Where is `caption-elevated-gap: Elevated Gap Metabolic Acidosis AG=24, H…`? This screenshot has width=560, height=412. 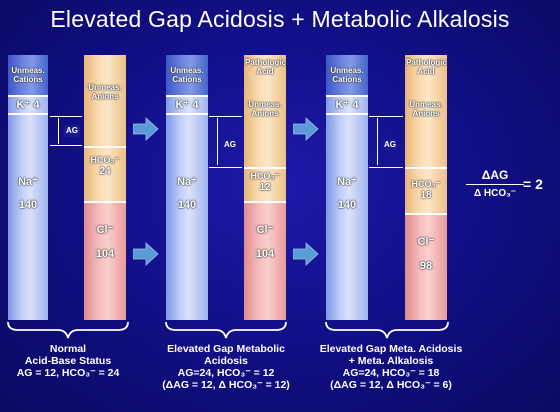 caption-elevated-gap: Elevated Gap Metabolic Acidosis AG=24, H… is located at coordinates (226, 367).